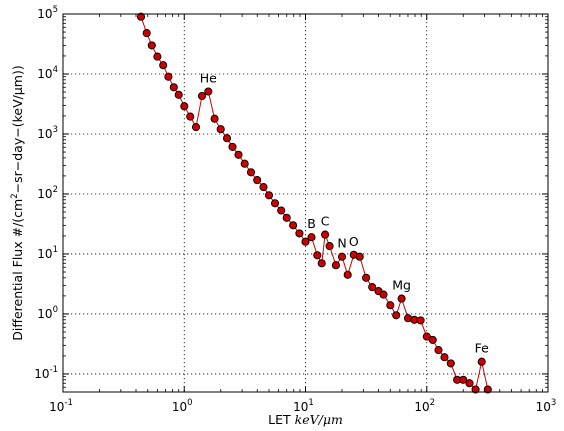  What do you see at coordinates (341, 243) in the screenshot?
I see `annotation-n: N` at bounding box center [341, 243].